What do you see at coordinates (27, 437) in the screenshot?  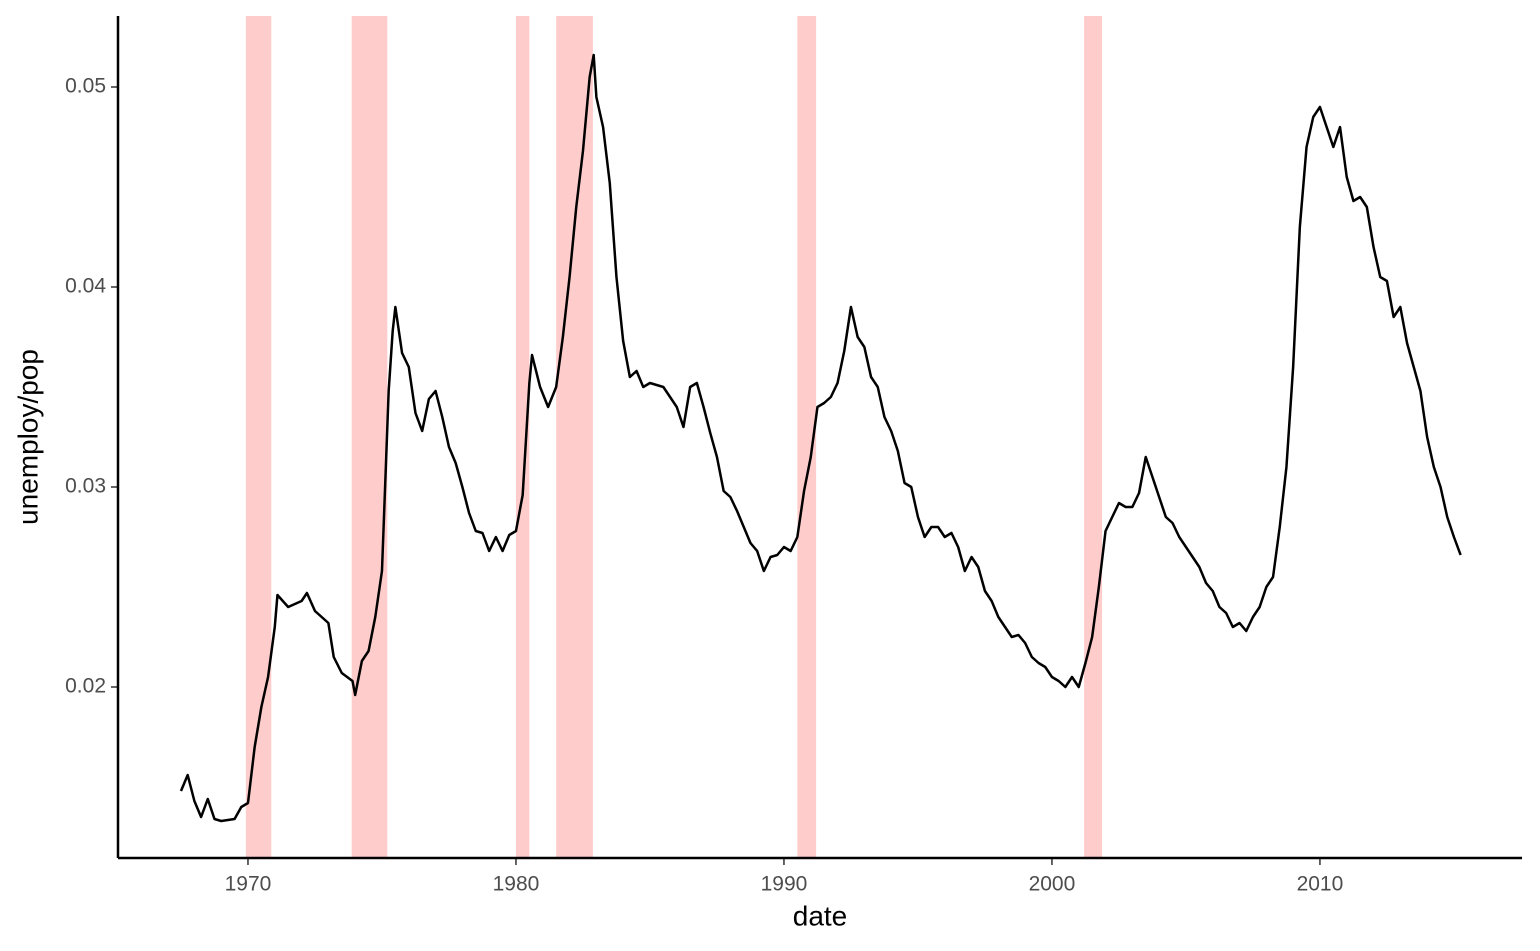 I see `y-axis-title: unemploy/pop` at bounding box center [27, 437].